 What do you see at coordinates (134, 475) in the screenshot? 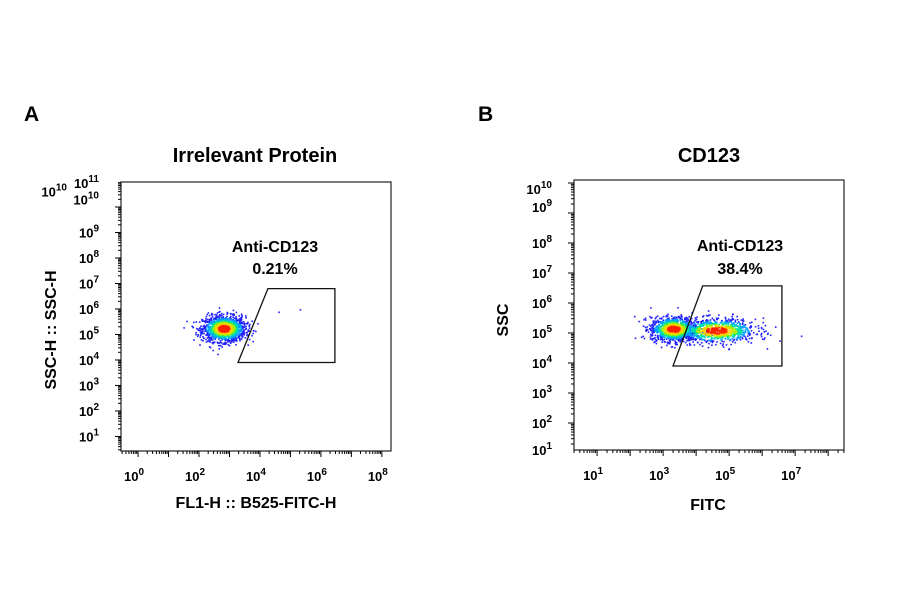
I see `x-tick-label: 10⁰` at bounding box center [134, 475].